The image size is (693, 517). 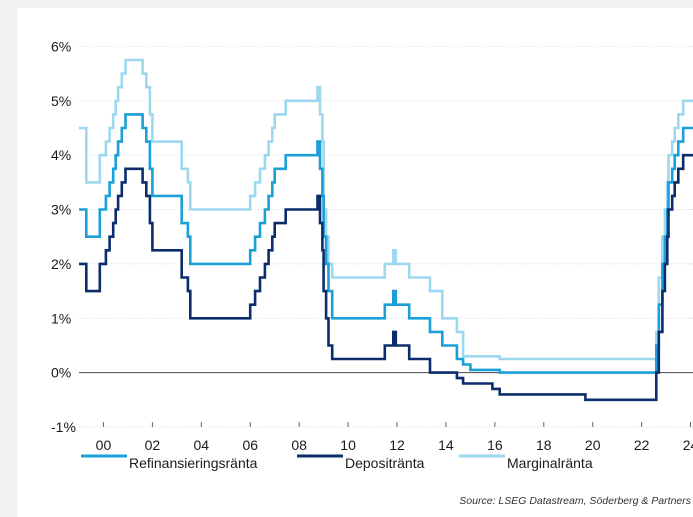 What do you see at coordinates (153, 445) in the screenshot?
I see `x-tick-label: 02` at bounding box center [153, 445].